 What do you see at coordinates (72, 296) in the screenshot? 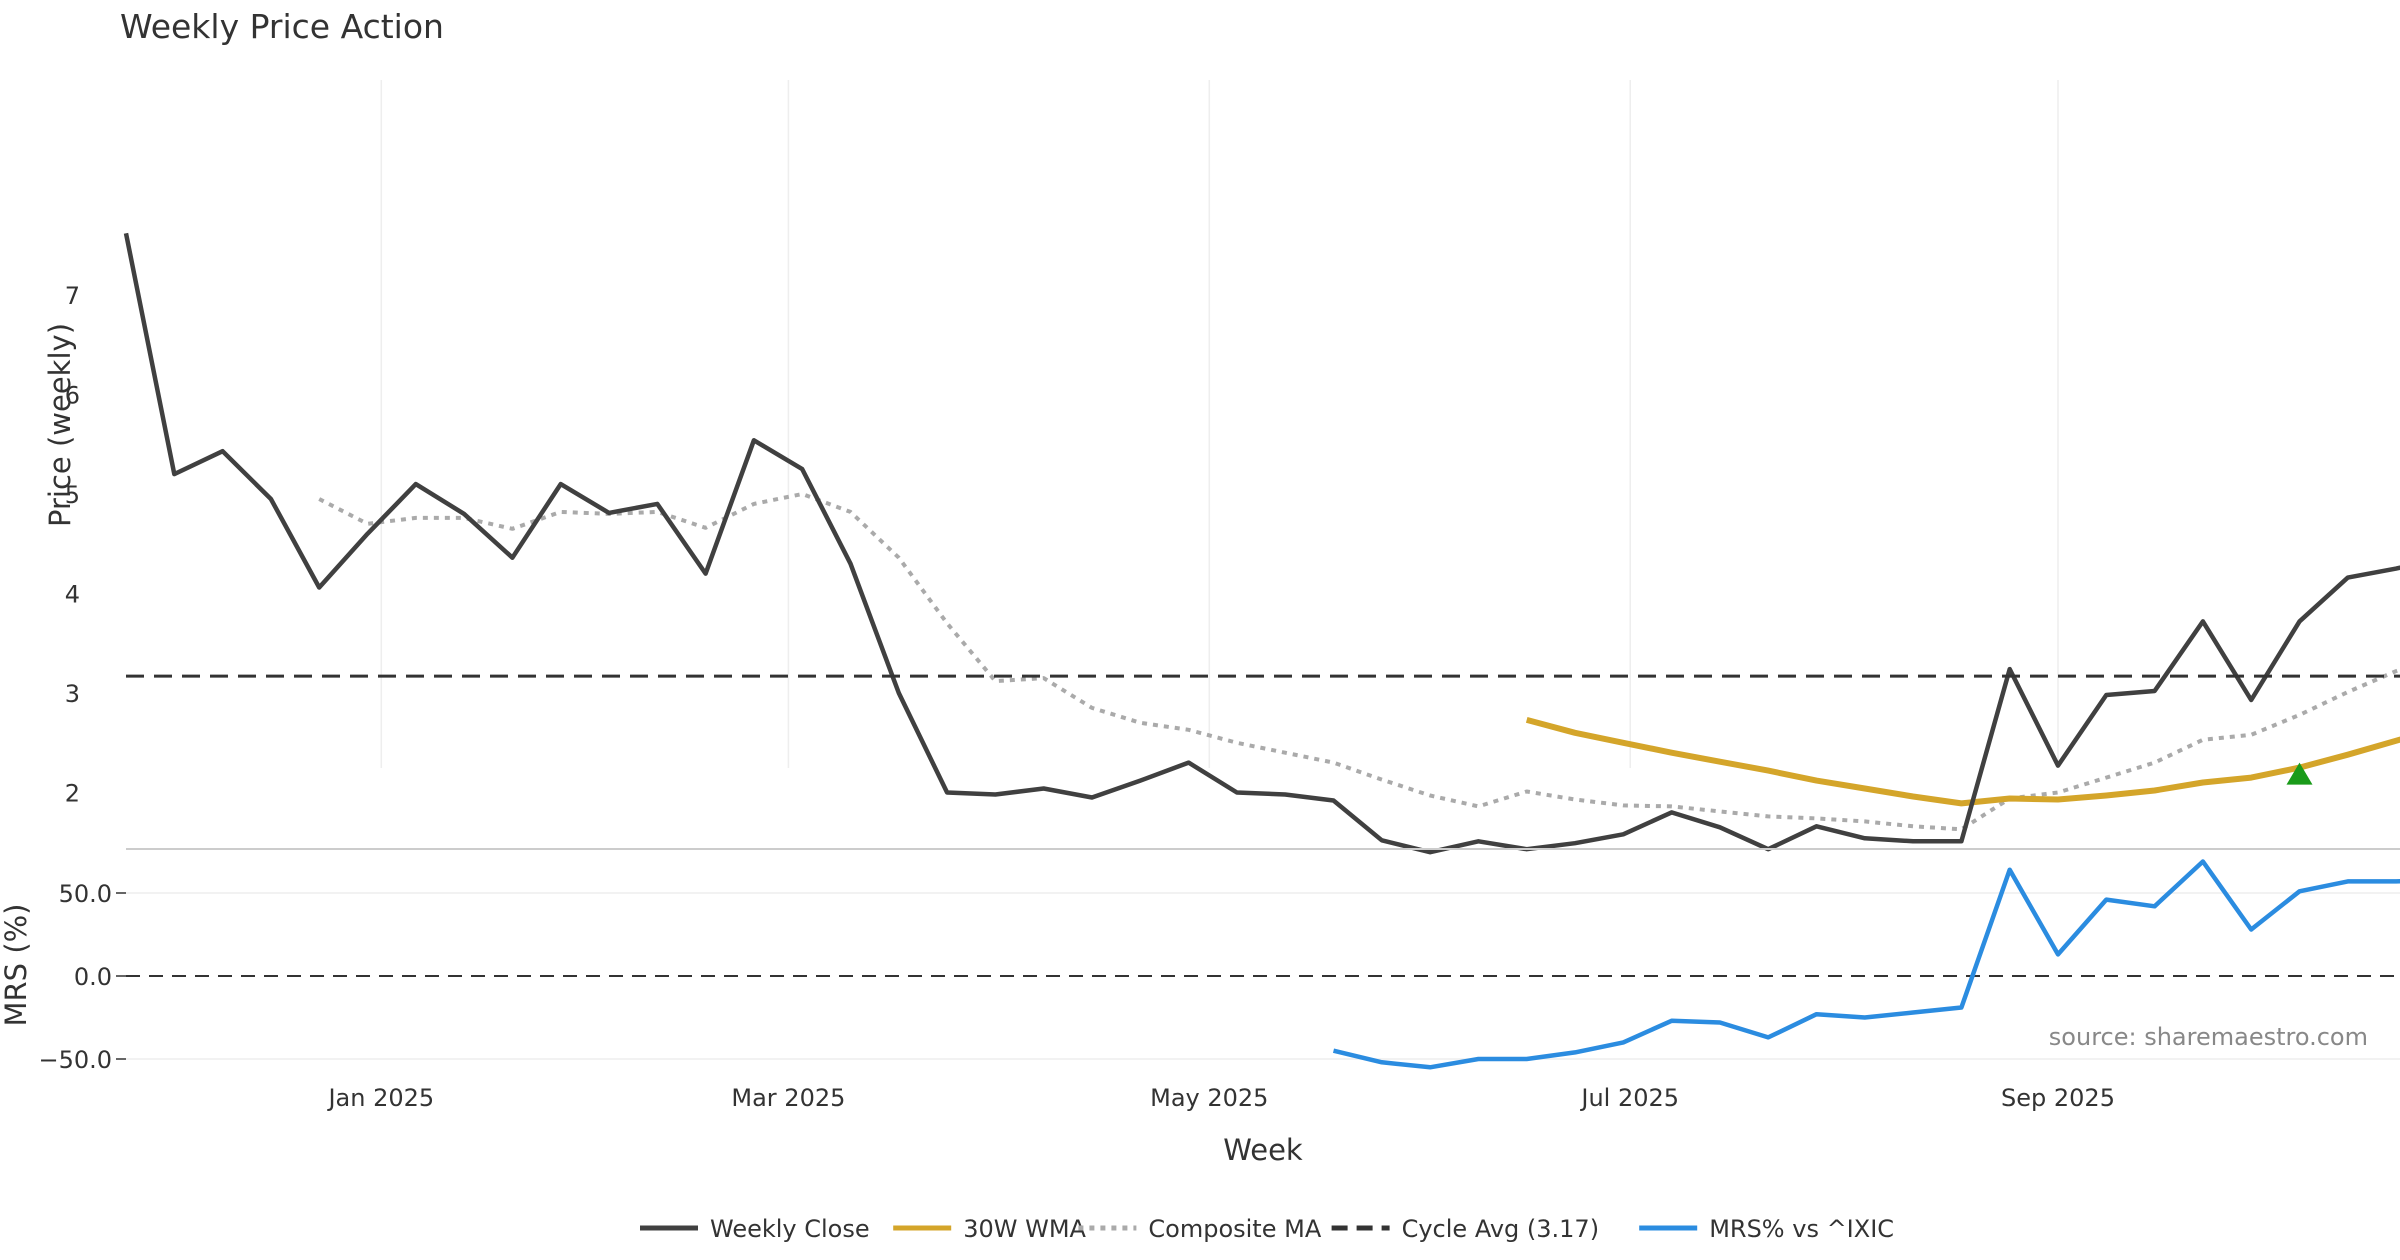
I see `price-y-tick-label: 7` at bounding box center [72, 296].